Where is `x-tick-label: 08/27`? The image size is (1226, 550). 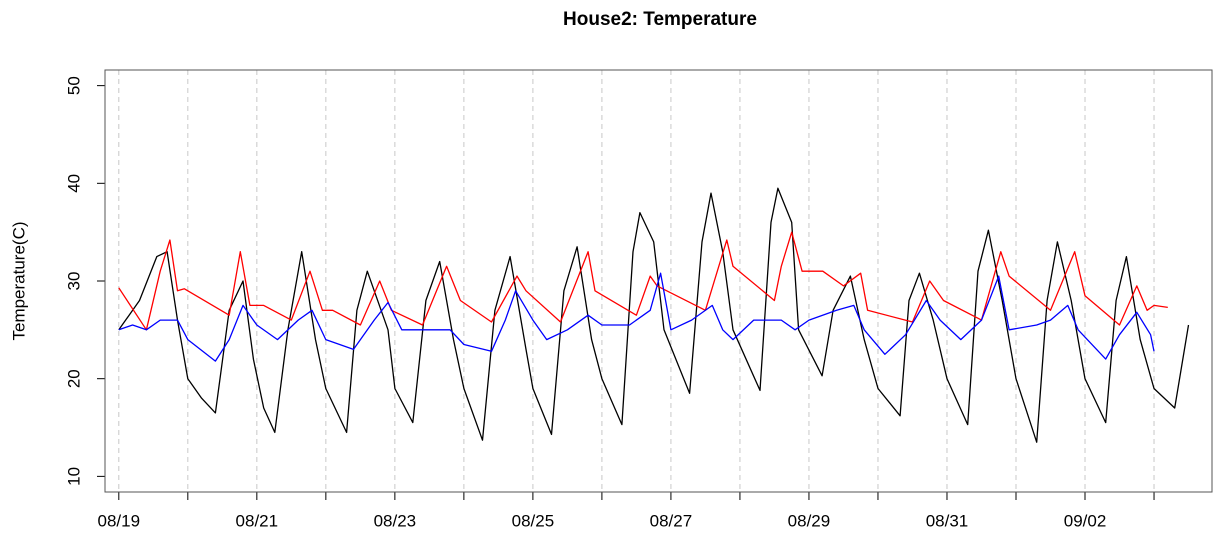
x-tick-label: 08/27 is located at coordinates (671, 520).